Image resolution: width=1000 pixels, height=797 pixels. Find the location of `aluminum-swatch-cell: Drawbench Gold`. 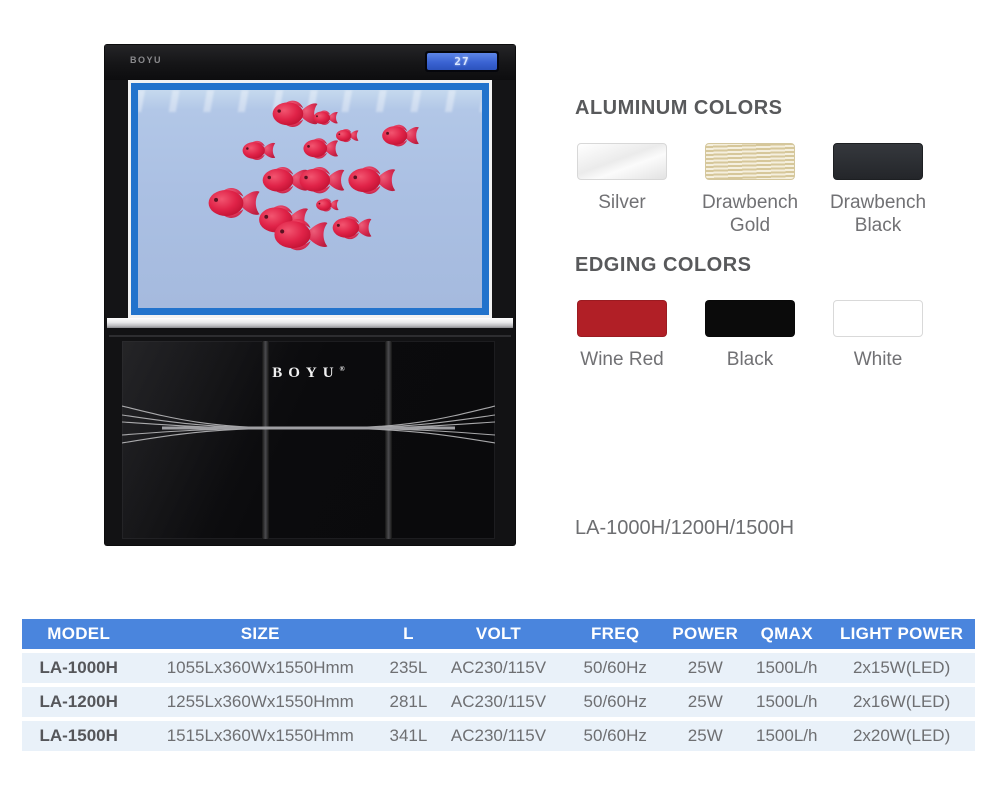

aluminum-swatch-cell: Drawbench Gold is located at coordinates (750, 190).